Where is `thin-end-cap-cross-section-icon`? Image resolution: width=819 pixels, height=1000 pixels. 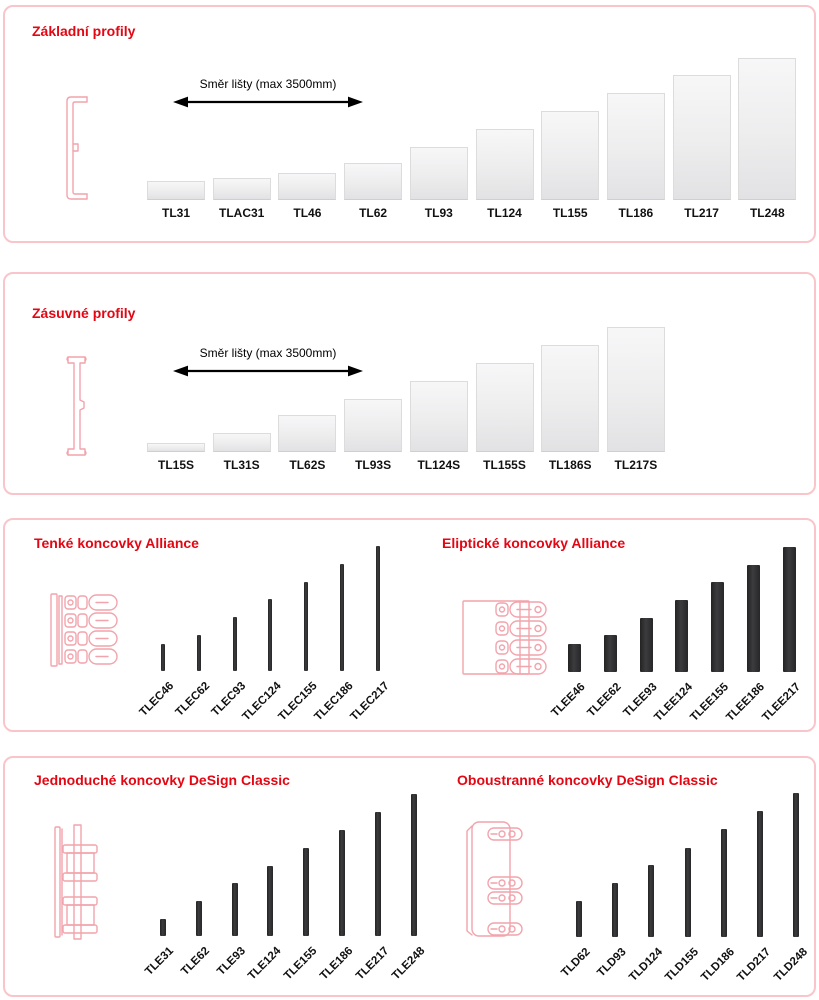
thin-end-cap-cross-section-icon is located at coordinates (84, 630).